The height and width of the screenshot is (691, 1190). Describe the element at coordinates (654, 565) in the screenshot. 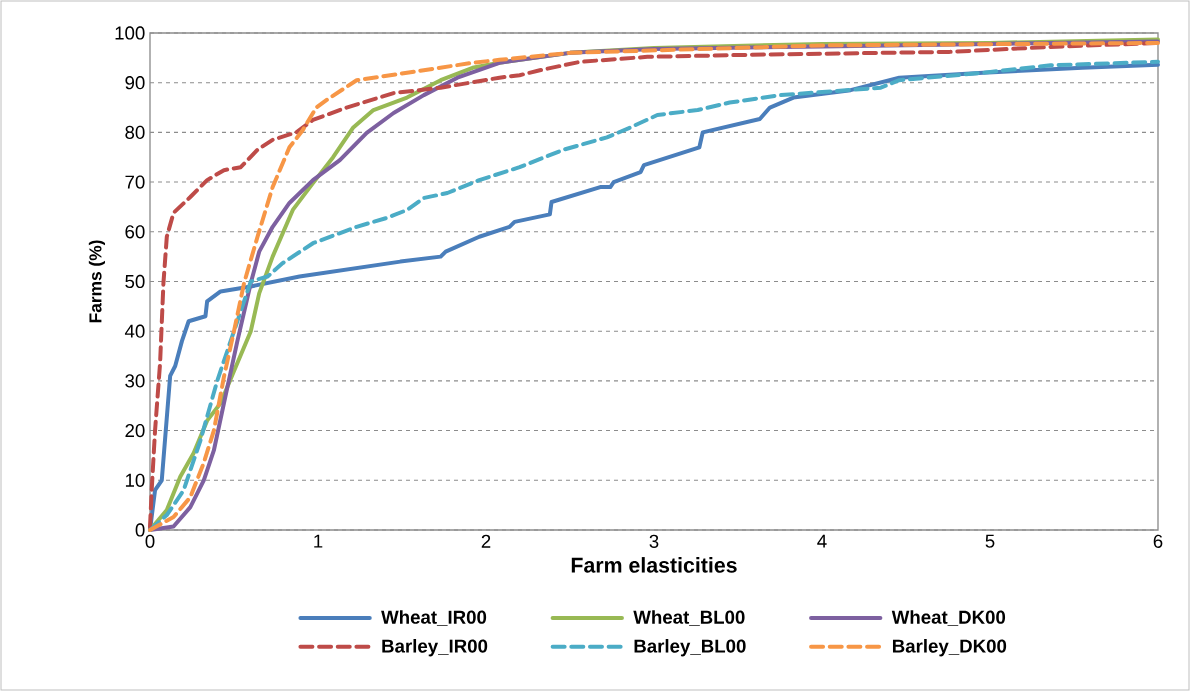

I see `x-axis-title: Farm elasticities` at that location.